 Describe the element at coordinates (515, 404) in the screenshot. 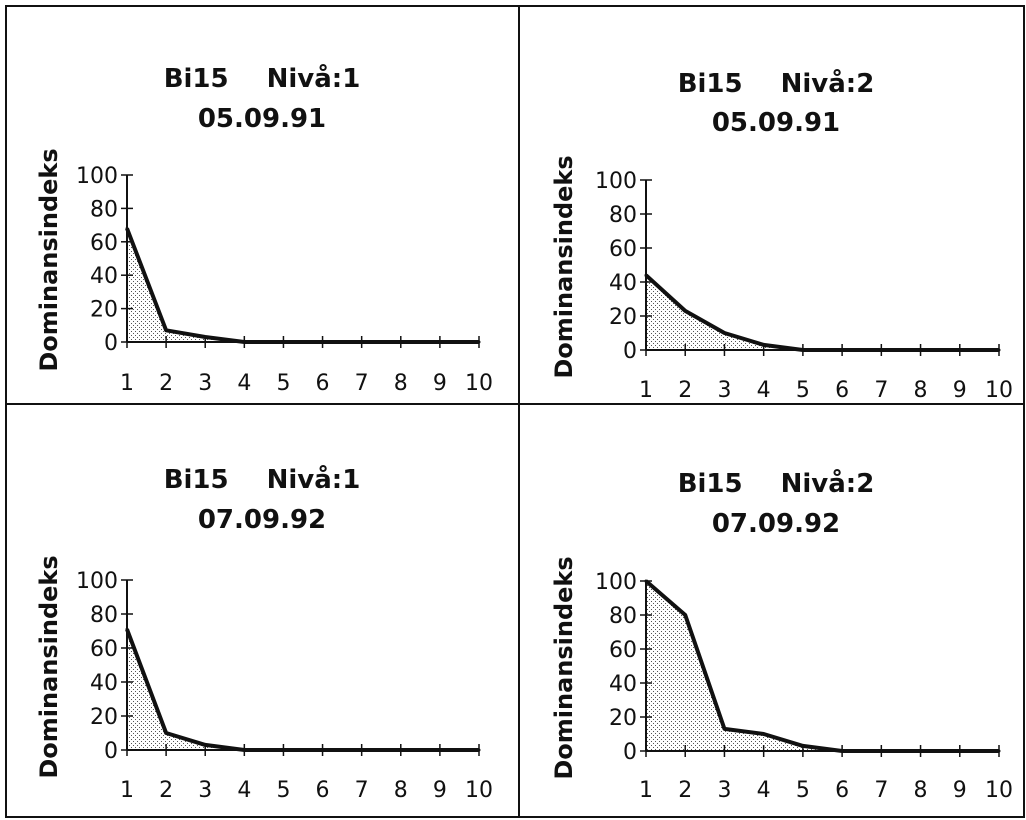

I see `panel-divider-horizontal` at that location.